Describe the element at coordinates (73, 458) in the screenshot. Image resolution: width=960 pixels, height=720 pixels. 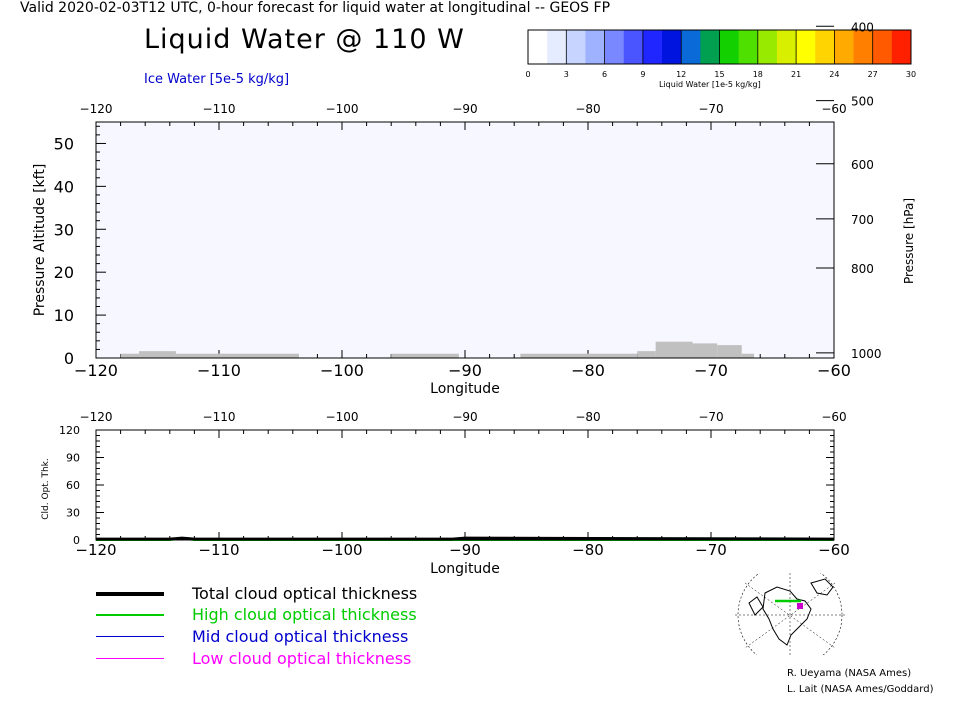
I see `y-tick-label: 90` at that location.